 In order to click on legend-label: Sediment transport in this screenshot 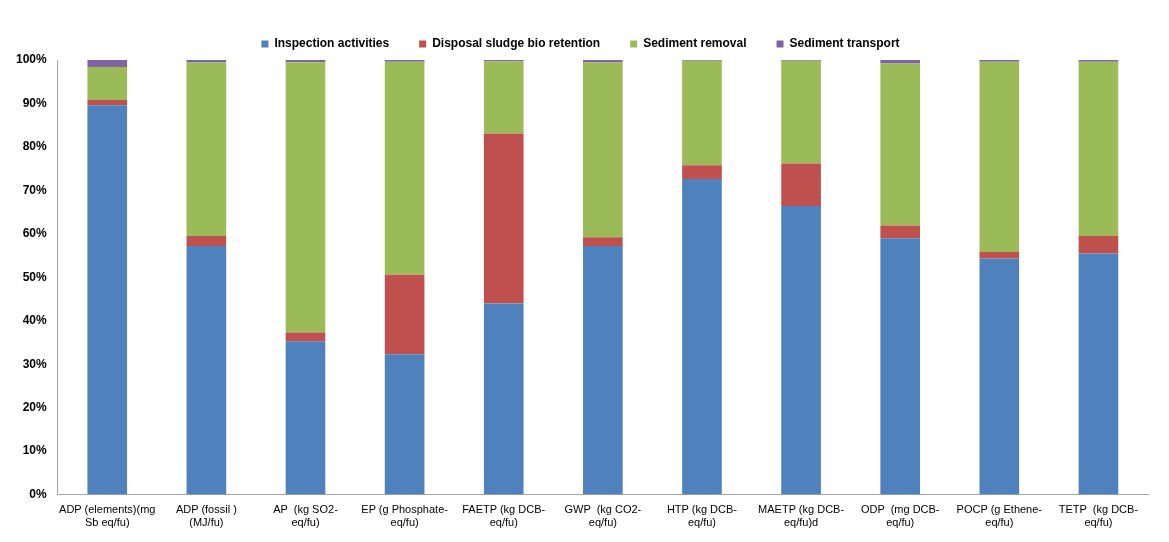, I will do `click(844, 43)`.